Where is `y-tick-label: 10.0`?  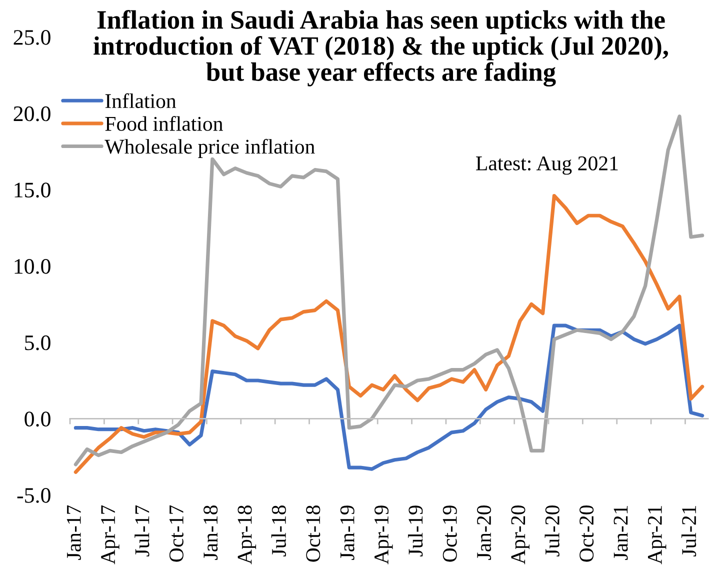 y-tick-label: 10.0 is located at coordinates (32, 266).